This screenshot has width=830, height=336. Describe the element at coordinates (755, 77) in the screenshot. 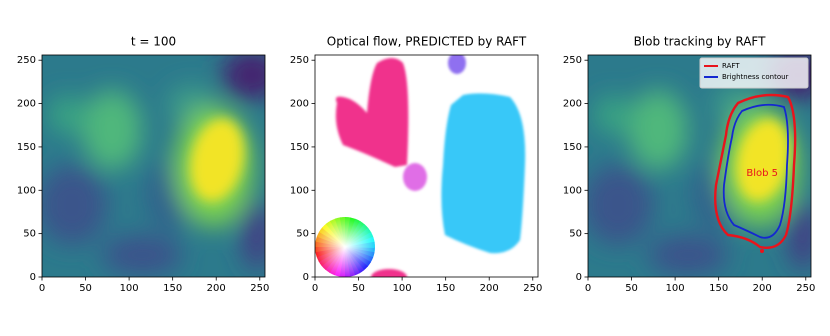

I see `legend-label: Brightness contour` at that location.